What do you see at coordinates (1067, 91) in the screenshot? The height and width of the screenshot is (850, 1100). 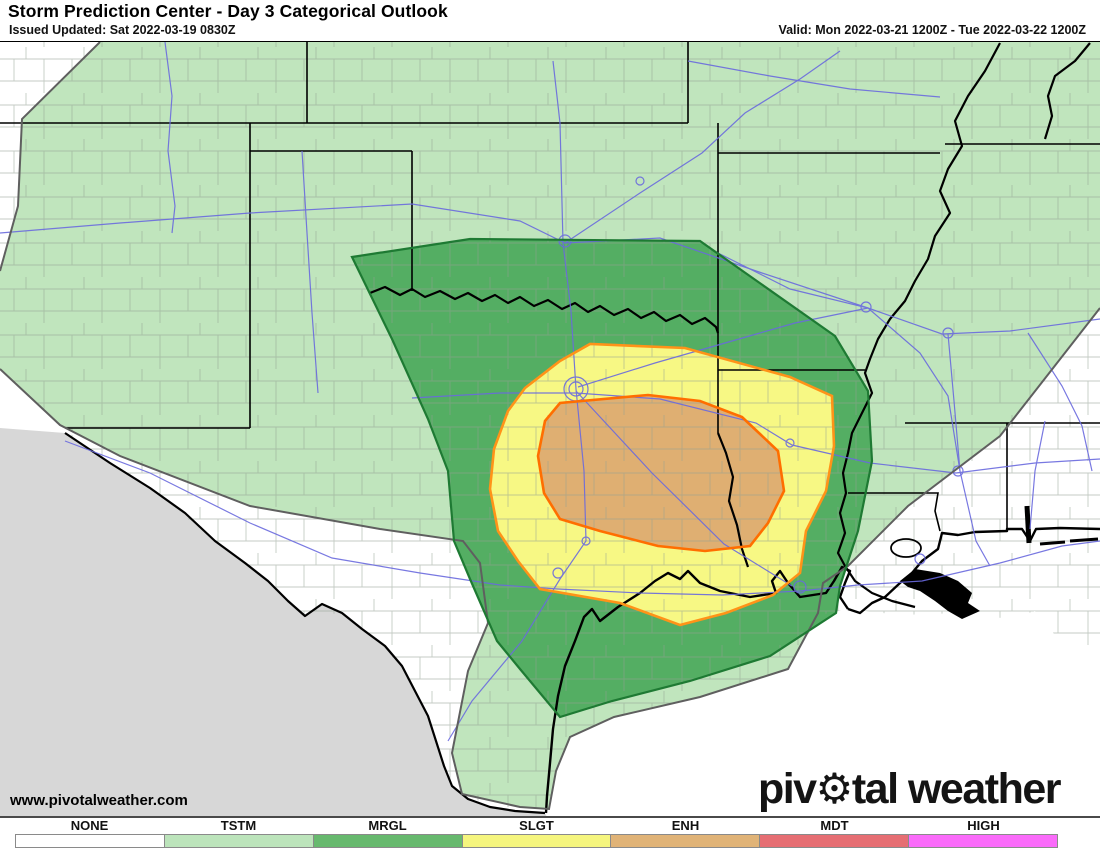 I see `tennessee-river` at bounding box center [1067, 91].